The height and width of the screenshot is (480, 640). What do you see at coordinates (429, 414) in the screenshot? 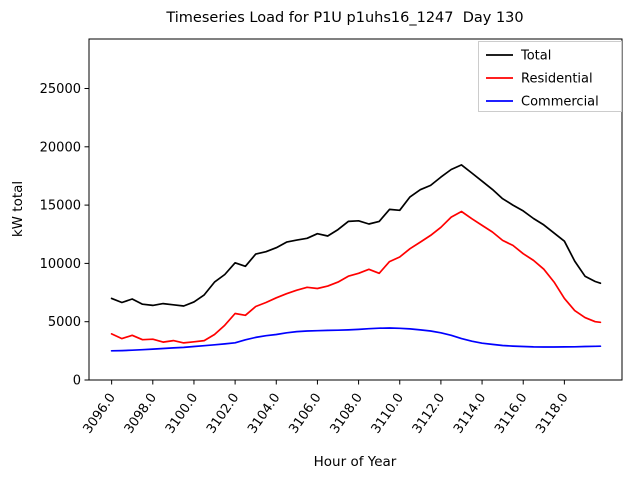
I see `x-tick-label: 3112.0` at bounding box center [429, 414].